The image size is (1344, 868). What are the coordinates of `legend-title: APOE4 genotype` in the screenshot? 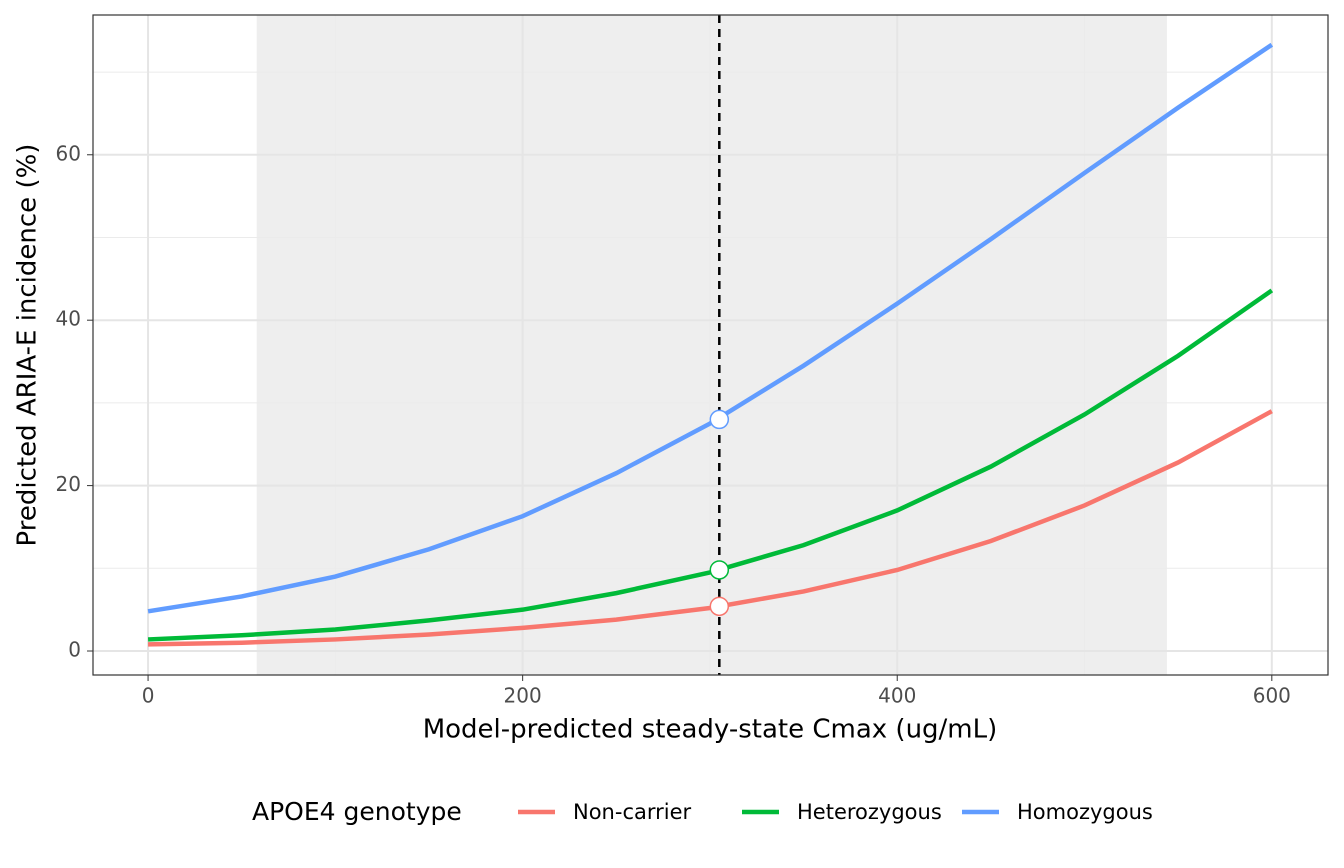 It's located at (357, 811).